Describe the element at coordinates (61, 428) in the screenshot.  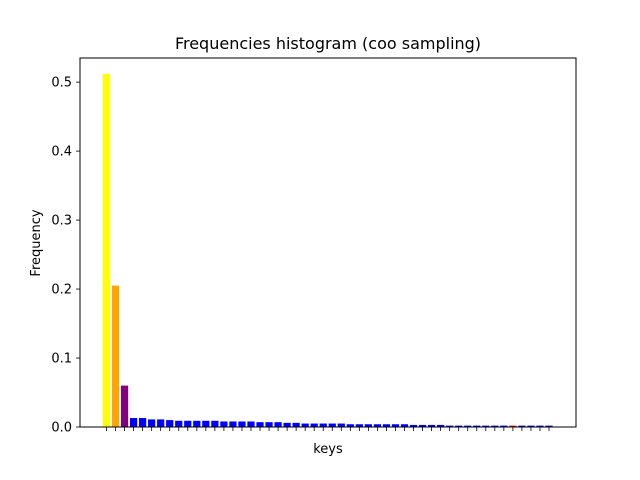
I see `y-tick-label: 0.0` at that location.